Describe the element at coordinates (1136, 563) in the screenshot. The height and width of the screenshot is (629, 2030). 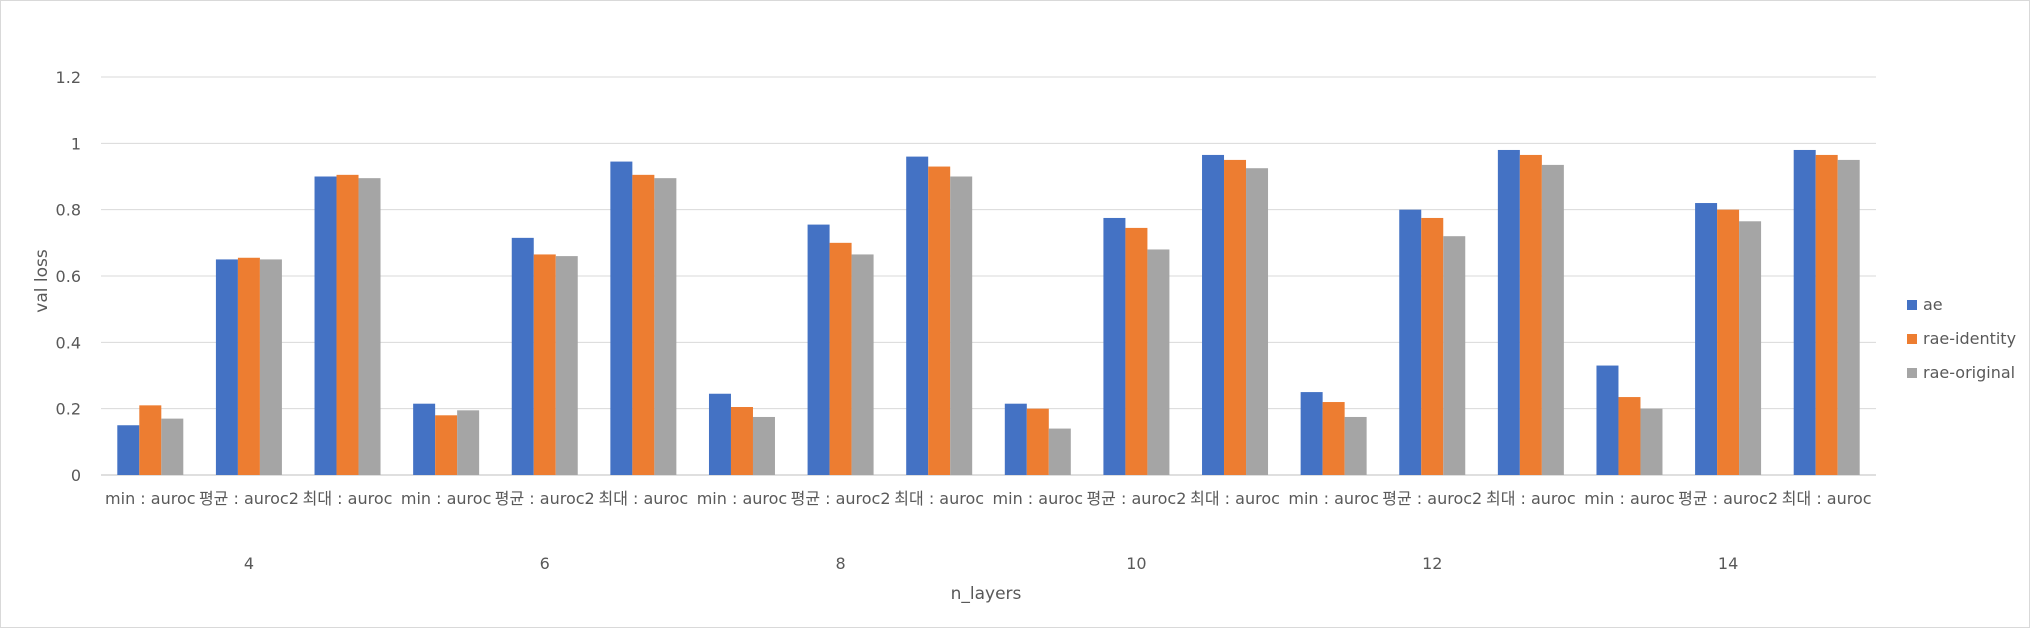
I see `x-group-label: 10` at that location.